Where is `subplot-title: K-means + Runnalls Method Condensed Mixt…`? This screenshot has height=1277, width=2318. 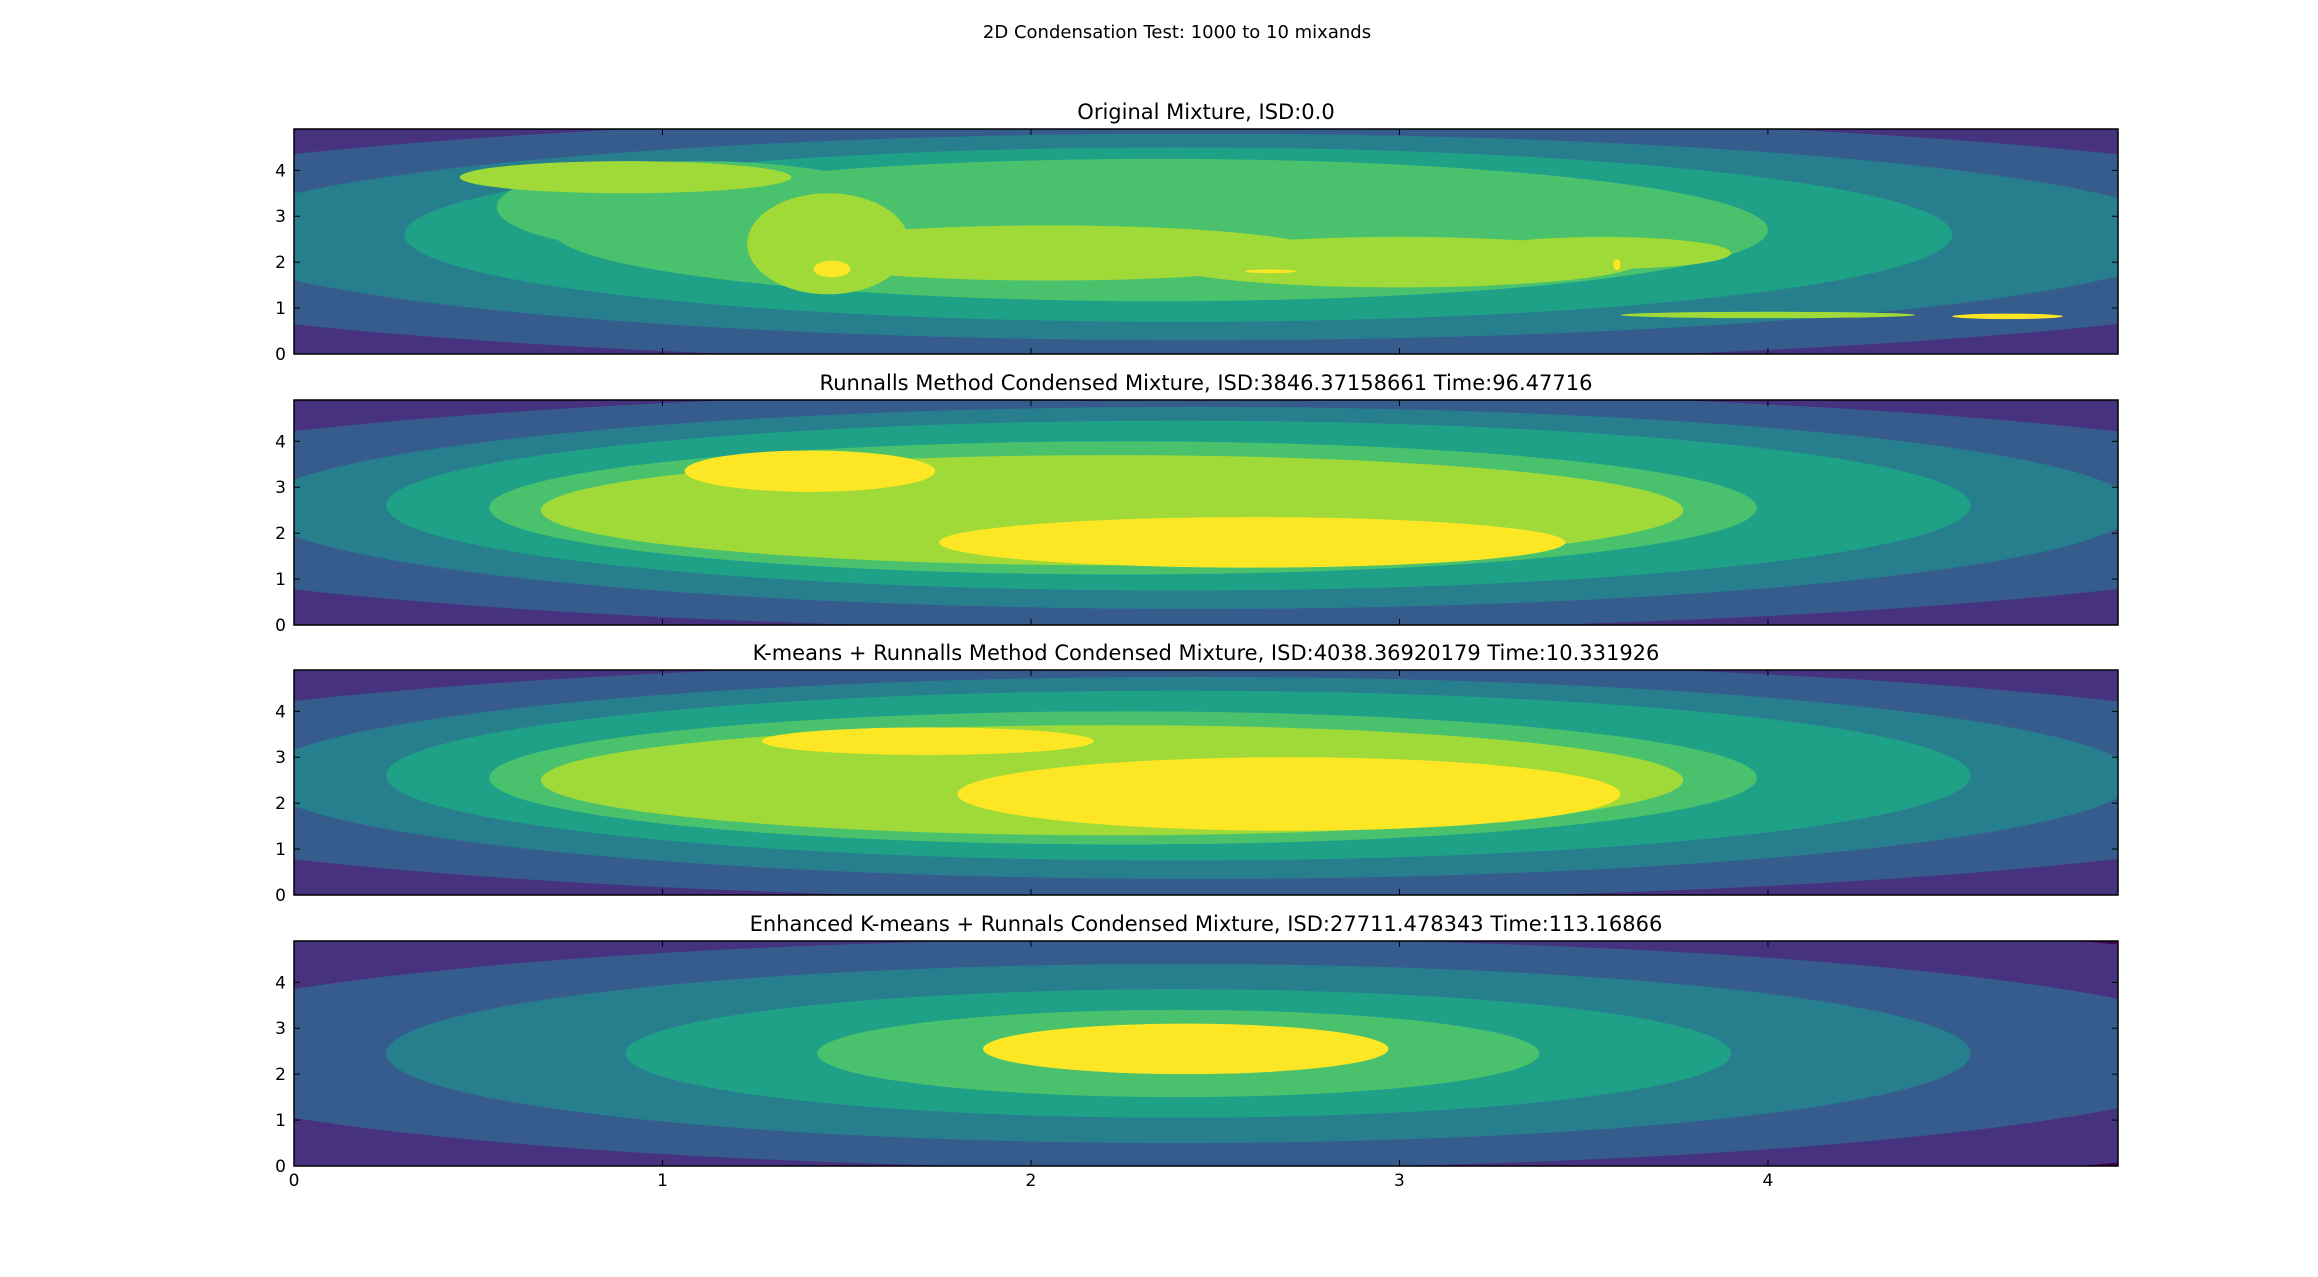
subplot-title: K-means + Runnalls Method Condensed Mixt… is located at coordinates (1206, 653).